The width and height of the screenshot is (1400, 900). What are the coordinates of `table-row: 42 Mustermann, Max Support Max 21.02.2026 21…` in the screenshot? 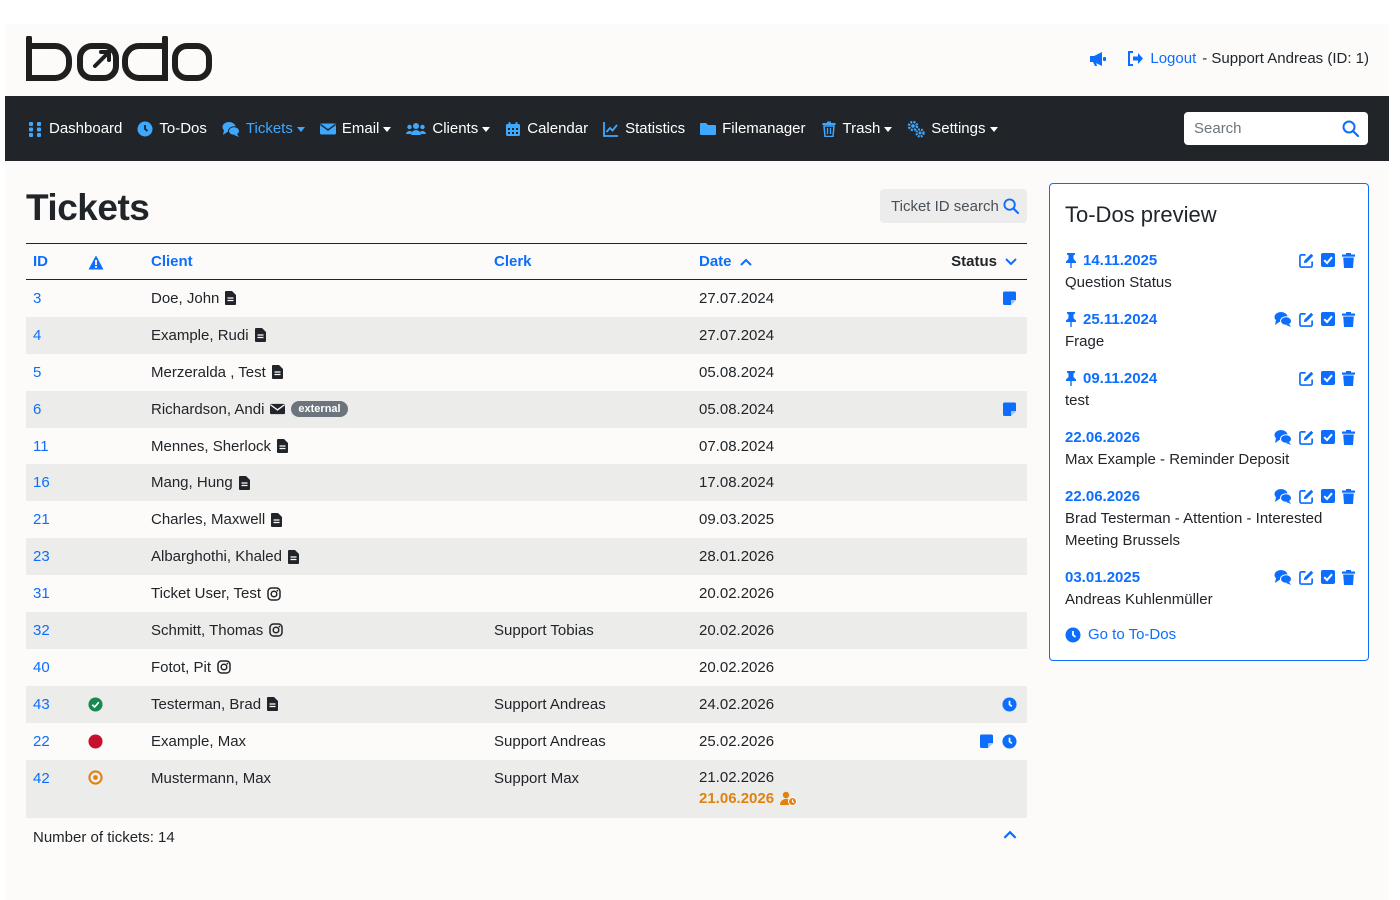 It's located at (526, 788).